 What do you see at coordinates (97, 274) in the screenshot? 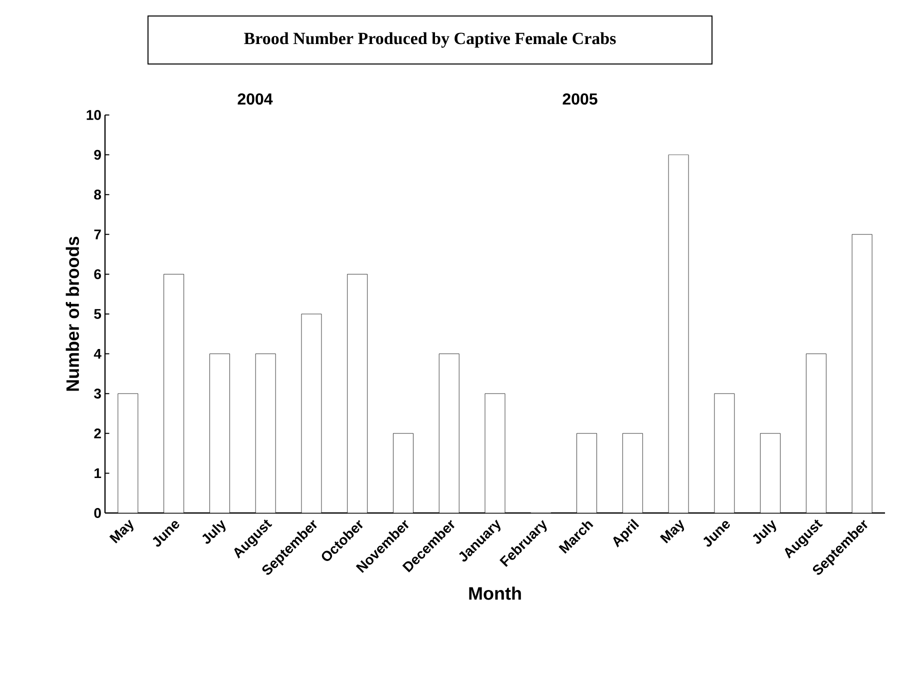
I see `y-tick-label: 6` at bounding box center [97, 274].